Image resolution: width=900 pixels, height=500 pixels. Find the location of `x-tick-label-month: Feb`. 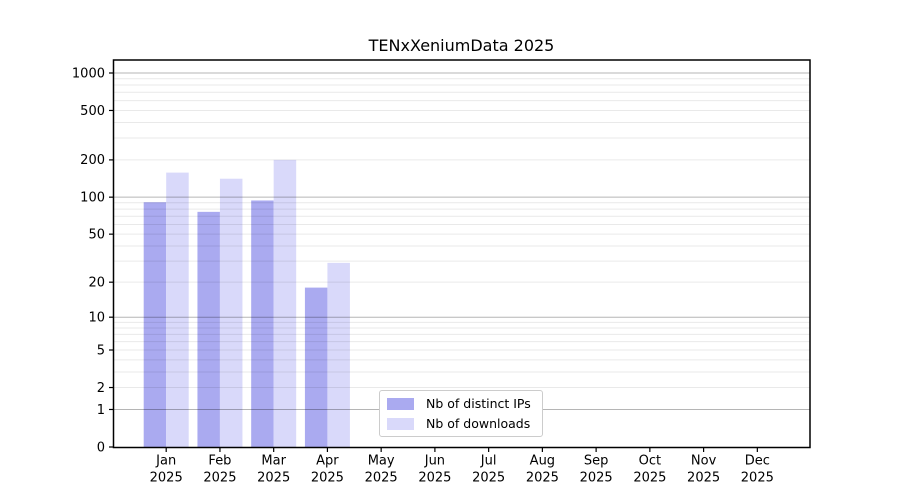

x-tick-label-month: Feb is located at coordinates (219, 461).